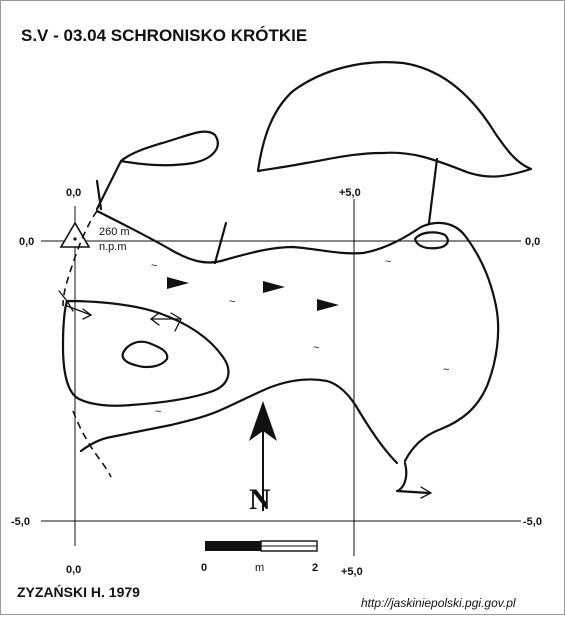 This screenshot has width=565, height=621. I want to click on scale-bar: 0 m 2, so click(259, 557).